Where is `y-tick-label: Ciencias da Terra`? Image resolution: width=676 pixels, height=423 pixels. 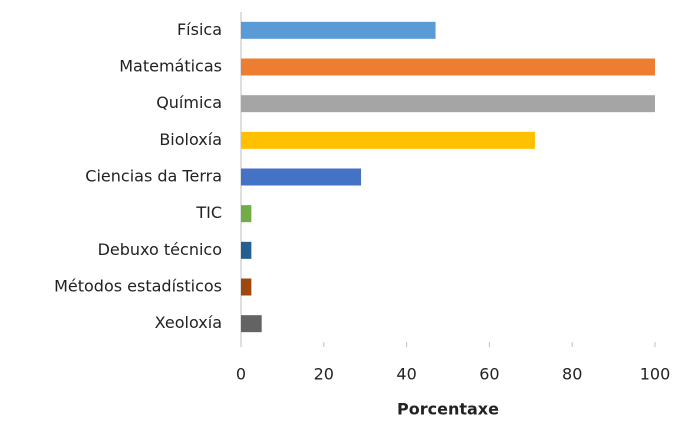
y-tick-label: Ciencias da Terra is located at coordinates (153, 176).